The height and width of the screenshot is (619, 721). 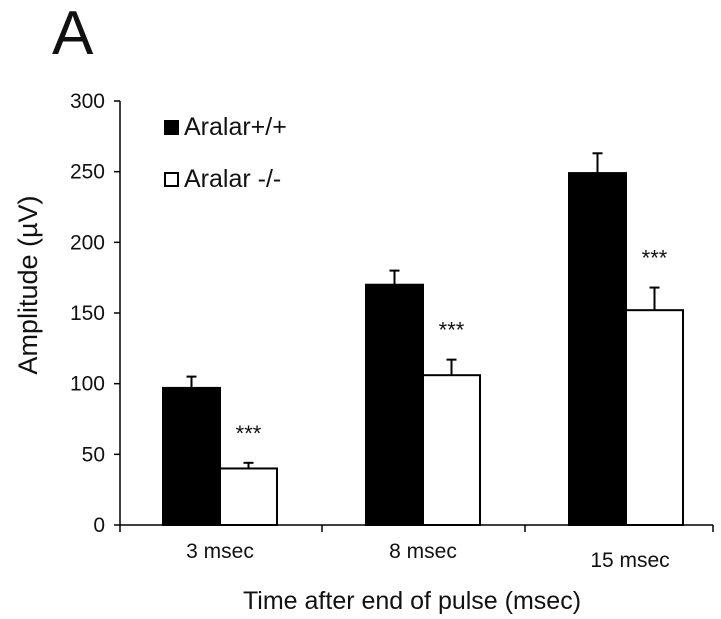 I want to click on y-tick-label: 100, so click(x=87, y=384).